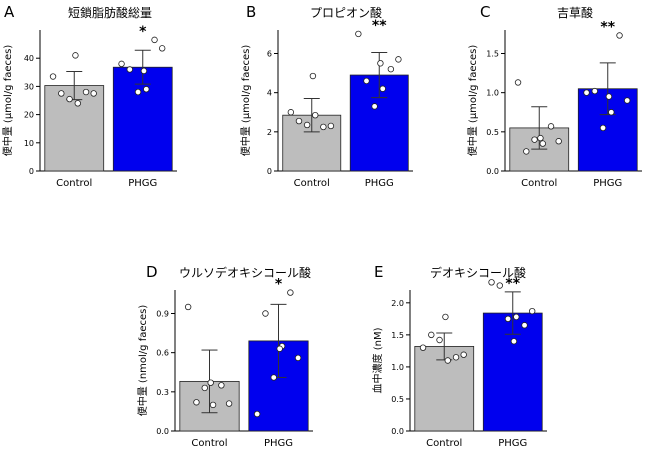  What do you see at coordinates (110, 12) in the screenshot?
I see `chart-title: 短鎖脂肪酸総量` at bounding box center [110, 12].